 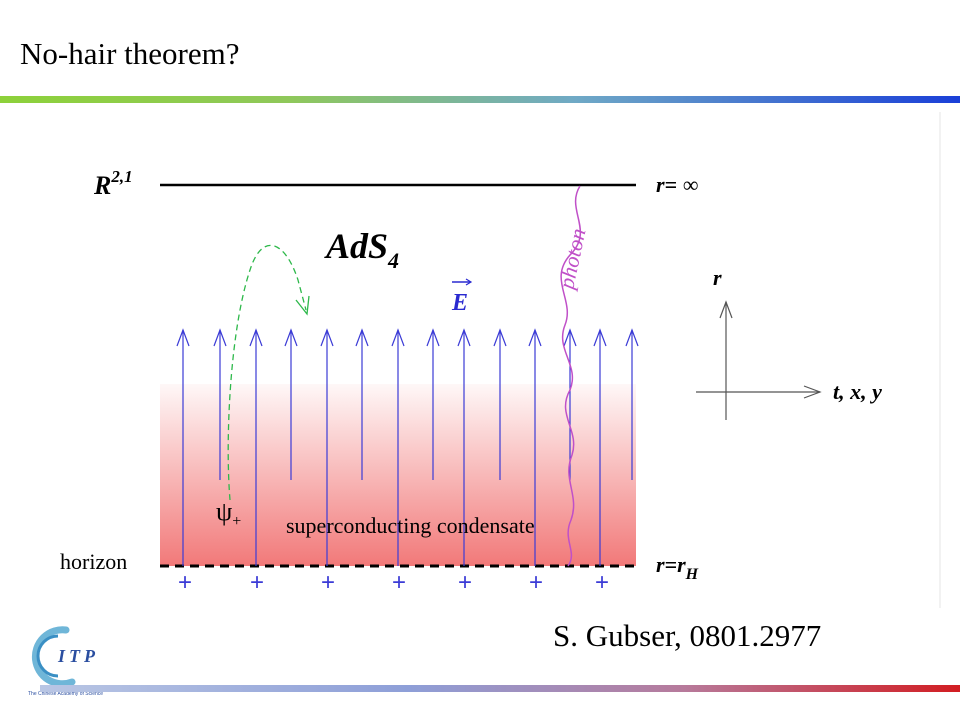 What do you see at coordinates (66, 694) in the screenshot?
I see `logo-tagline: The Chinese Academy of Science` at bounding box center [66, 694].